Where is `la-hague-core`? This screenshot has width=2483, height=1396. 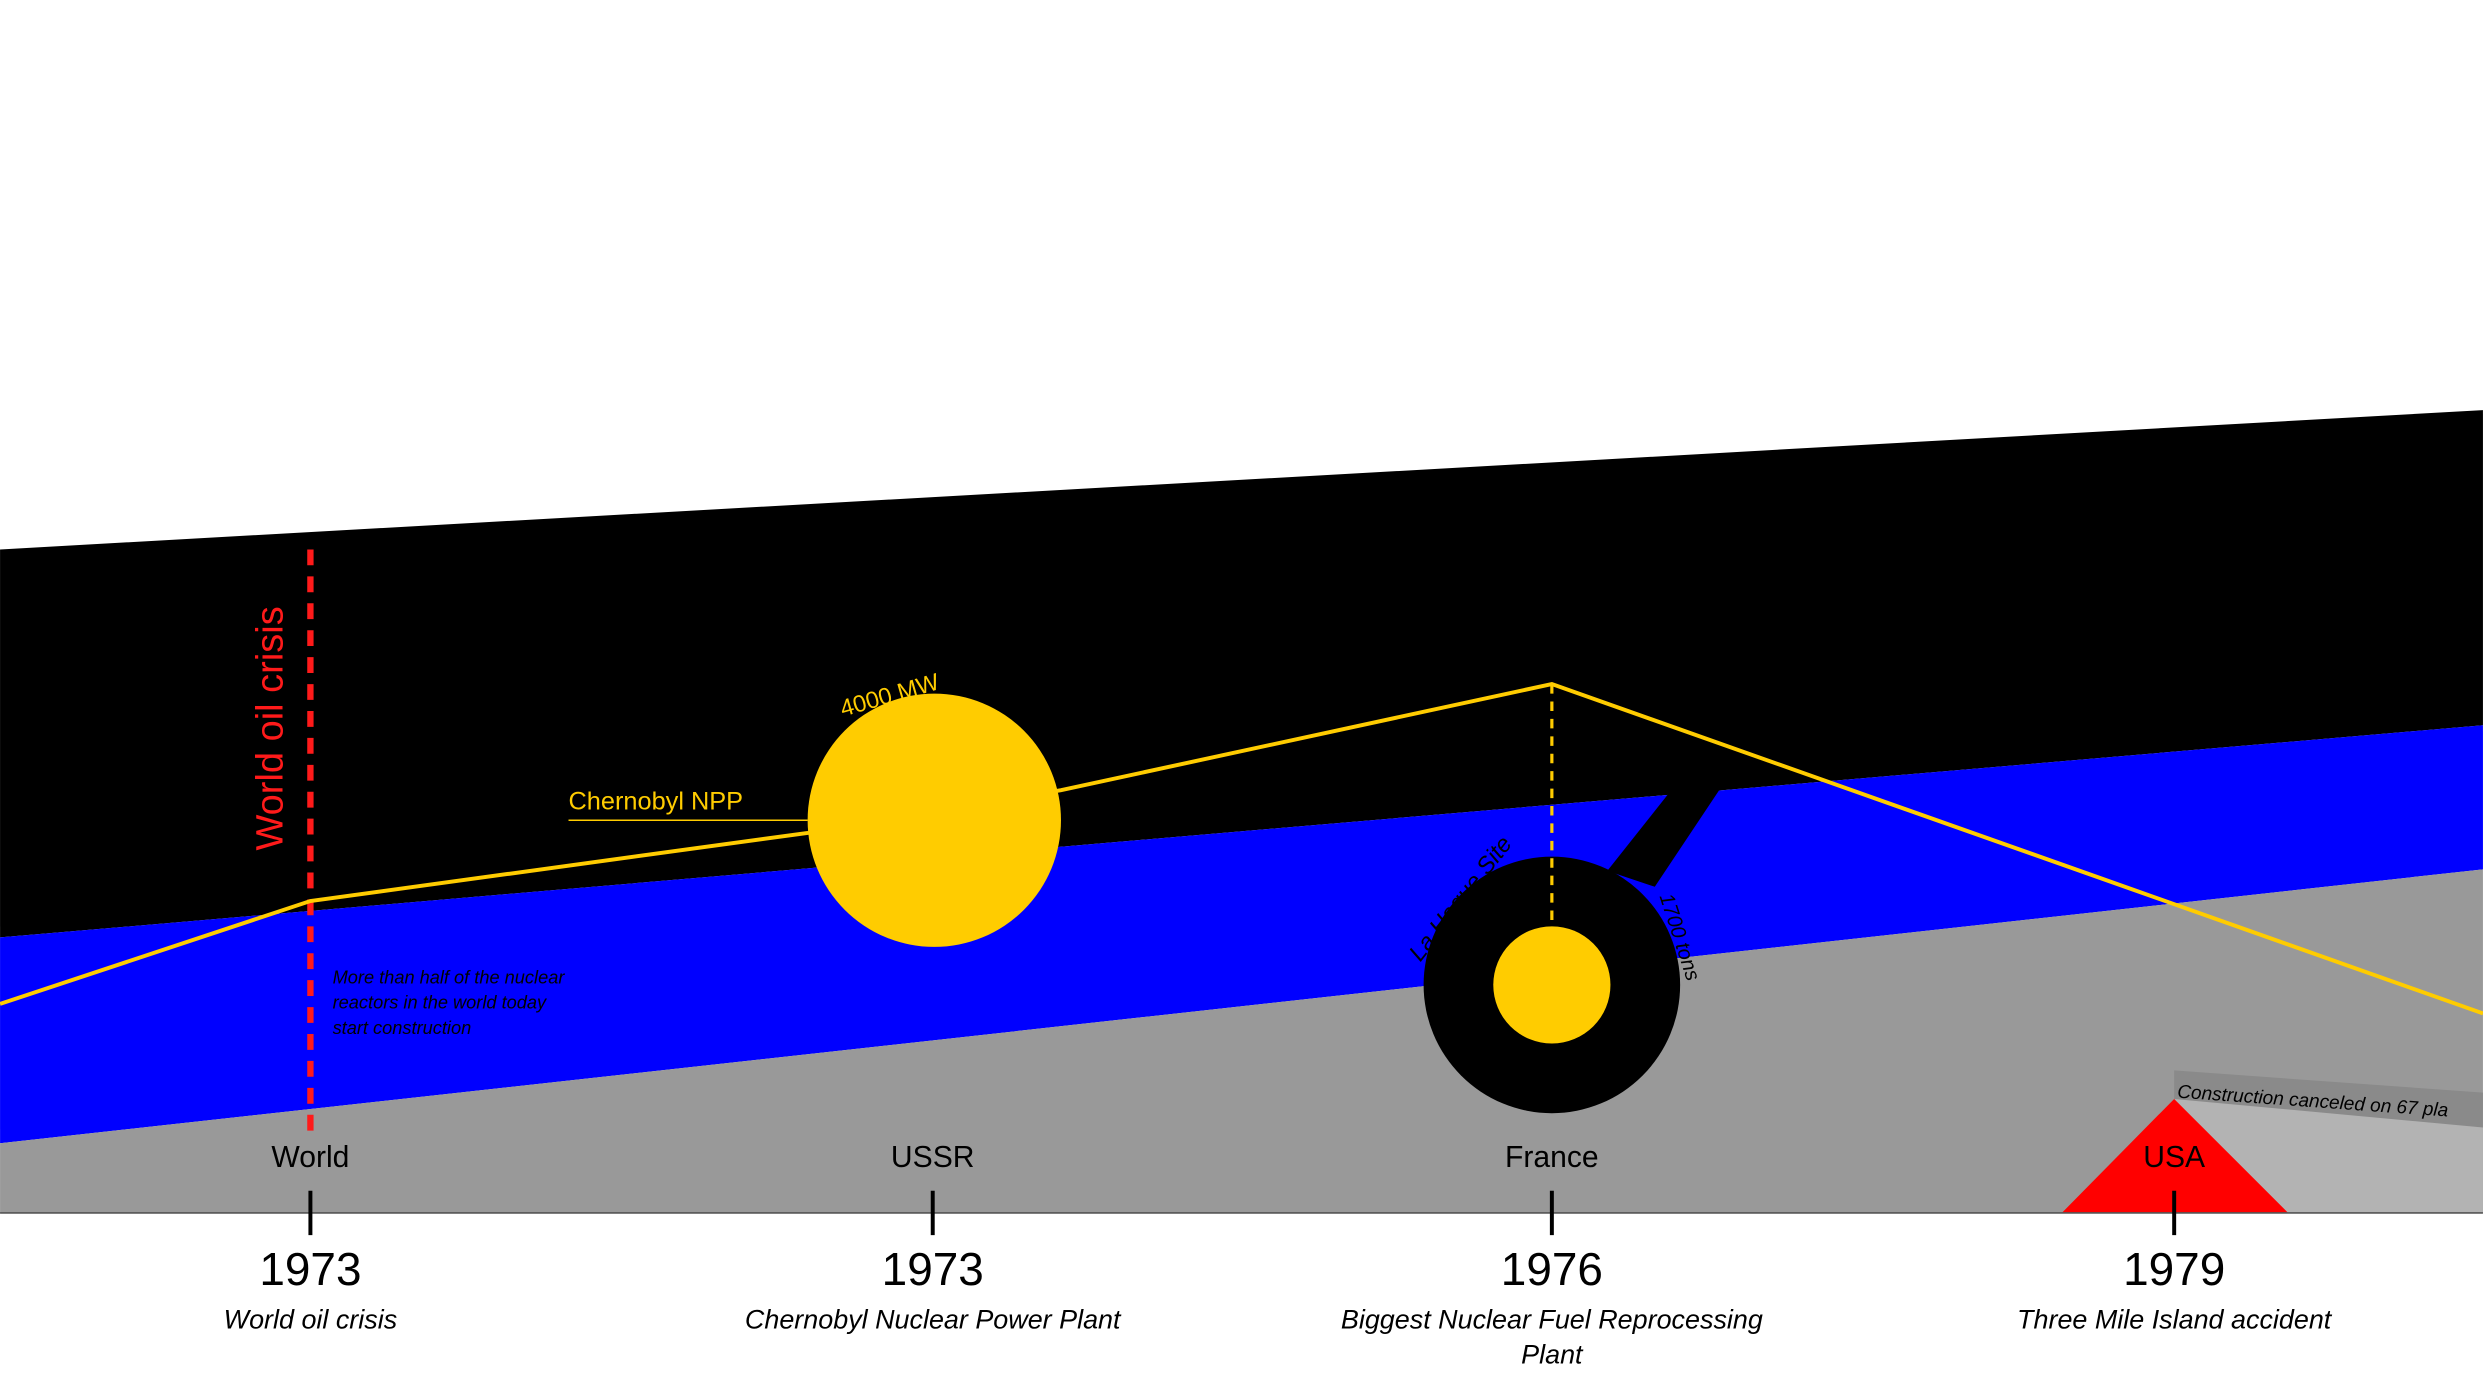 la-hague-core is located at coordinates (1552, 985).